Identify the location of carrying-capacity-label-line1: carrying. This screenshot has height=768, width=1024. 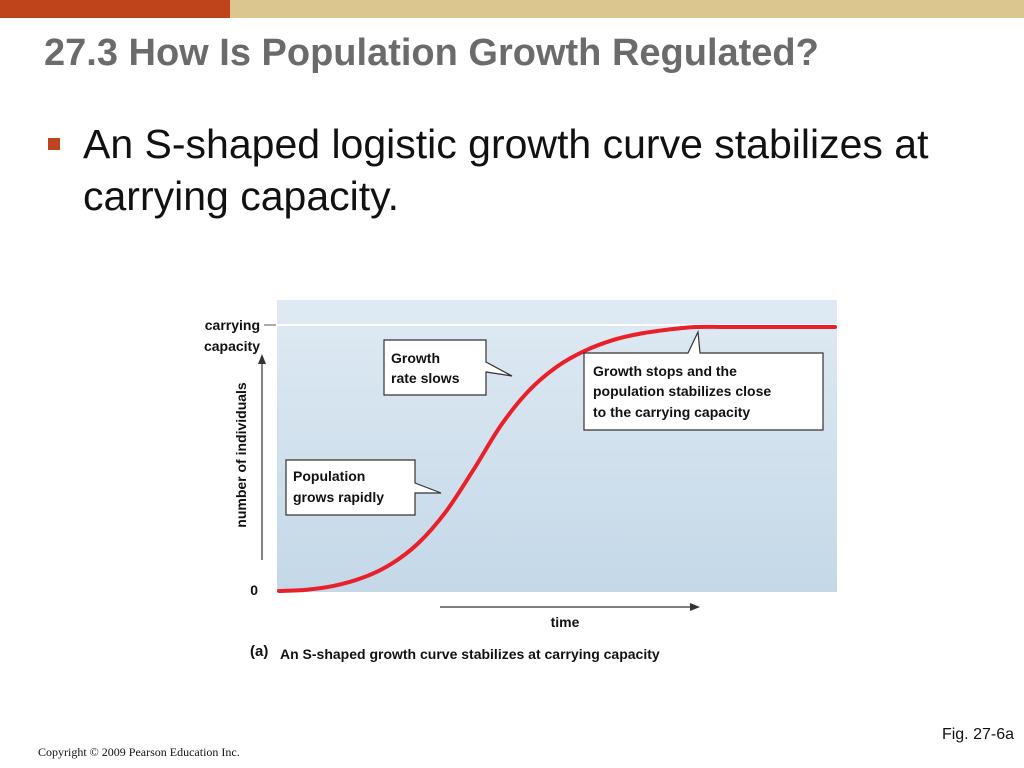
(232, 325).